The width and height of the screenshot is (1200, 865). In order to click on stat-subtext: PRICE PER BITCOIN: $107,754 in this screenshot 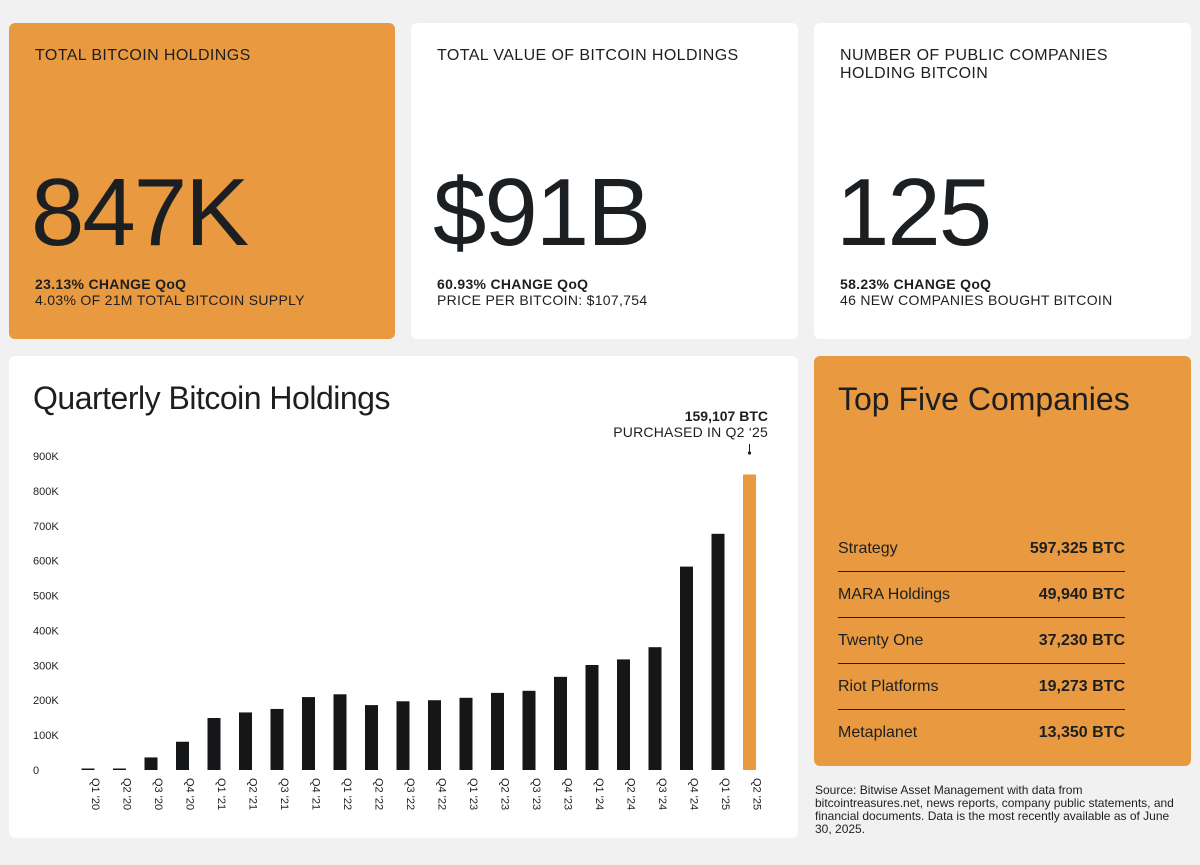, I will do `click(542, 300)`.